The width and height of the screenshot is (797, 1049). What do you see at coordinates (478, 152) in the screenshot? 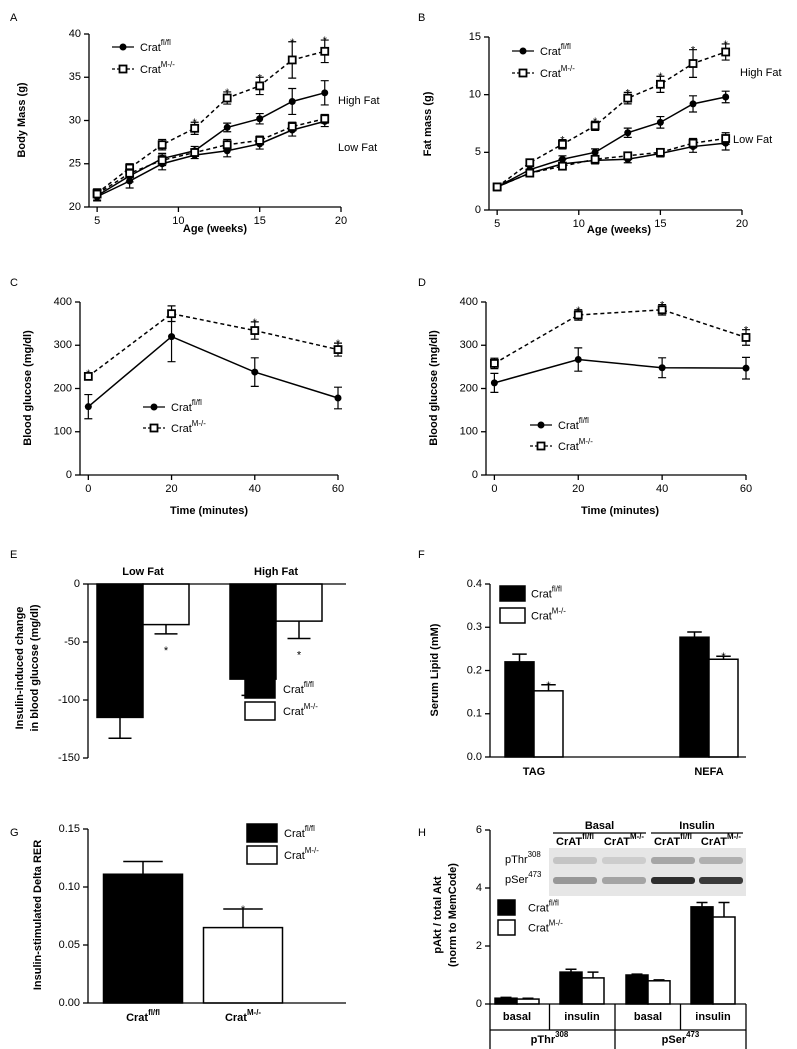
I see `y-tick-label: 5` at bounding box center [478, 152].